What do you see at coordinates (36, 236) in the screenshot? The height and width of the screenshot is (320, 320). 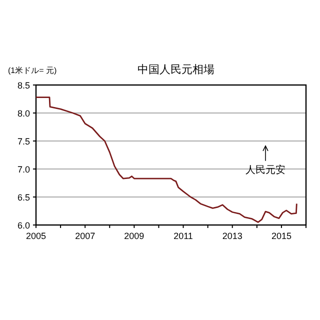 I see `x-tick-label: 2005` at bounding box center [36, 236].